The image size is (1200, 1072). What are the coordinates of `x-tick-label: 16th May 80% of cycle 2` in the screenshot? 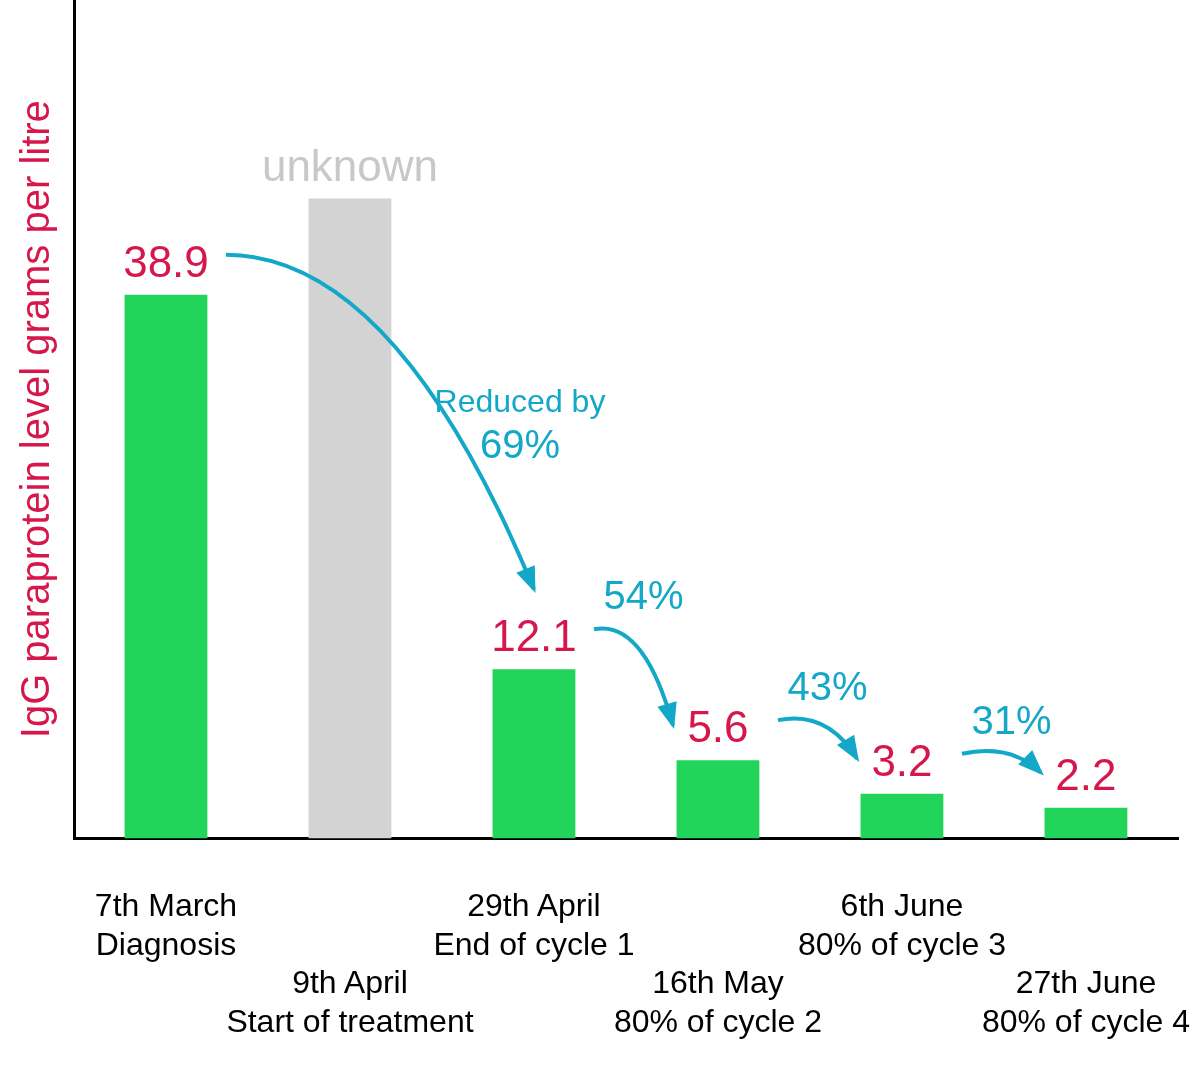 It's located at (718, 1001).